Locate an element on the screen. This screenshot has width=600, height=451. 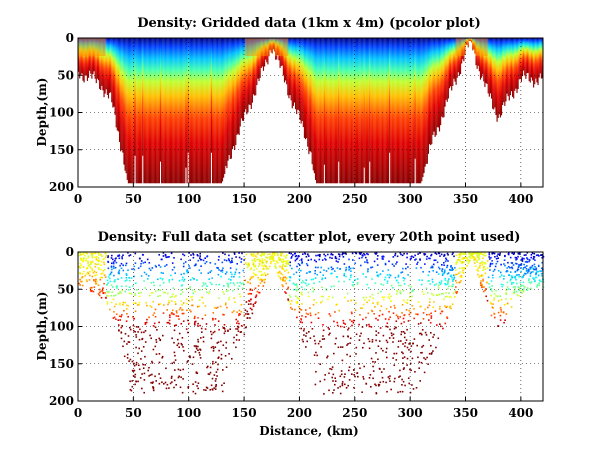
scatter-xlabel: Distance, (km) is located at coordinates (308, 431).